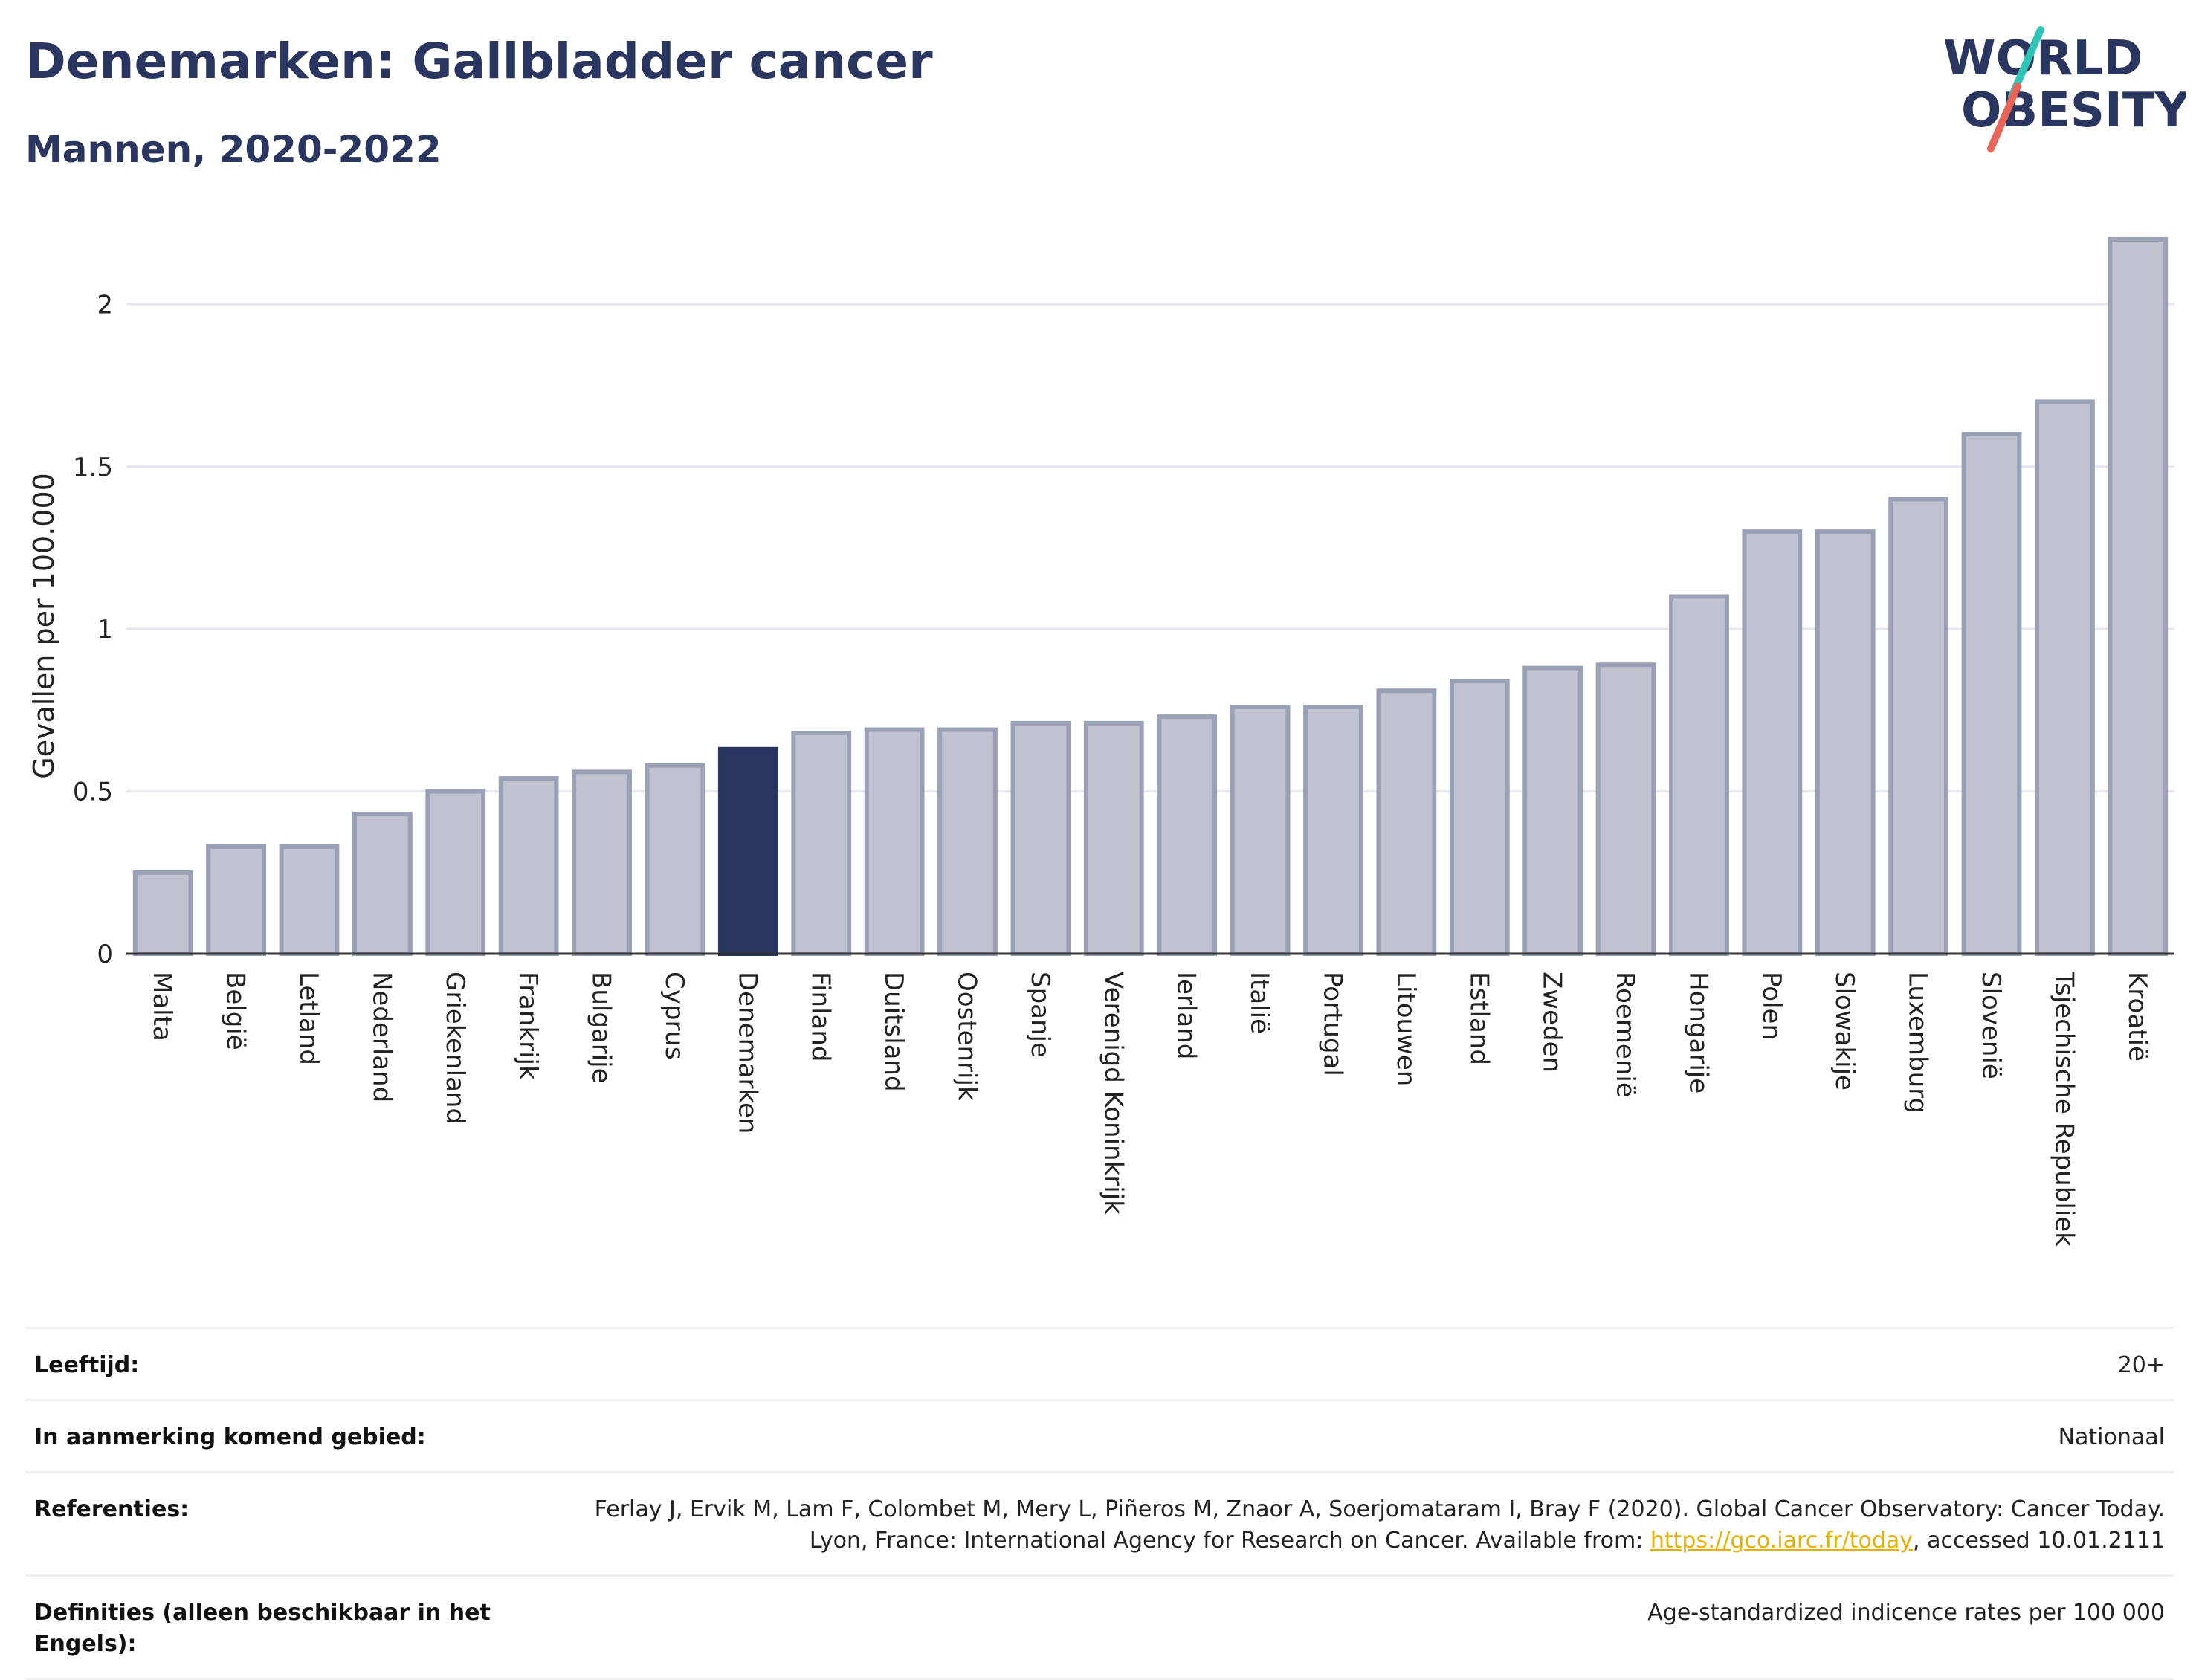 Image resolution: width=2199 pixels, height=1680 pixels. What do you see at coordinates (1991, 694) in the screenshot?
I see `bar-slovenië` at bounding box center [1991, 694].